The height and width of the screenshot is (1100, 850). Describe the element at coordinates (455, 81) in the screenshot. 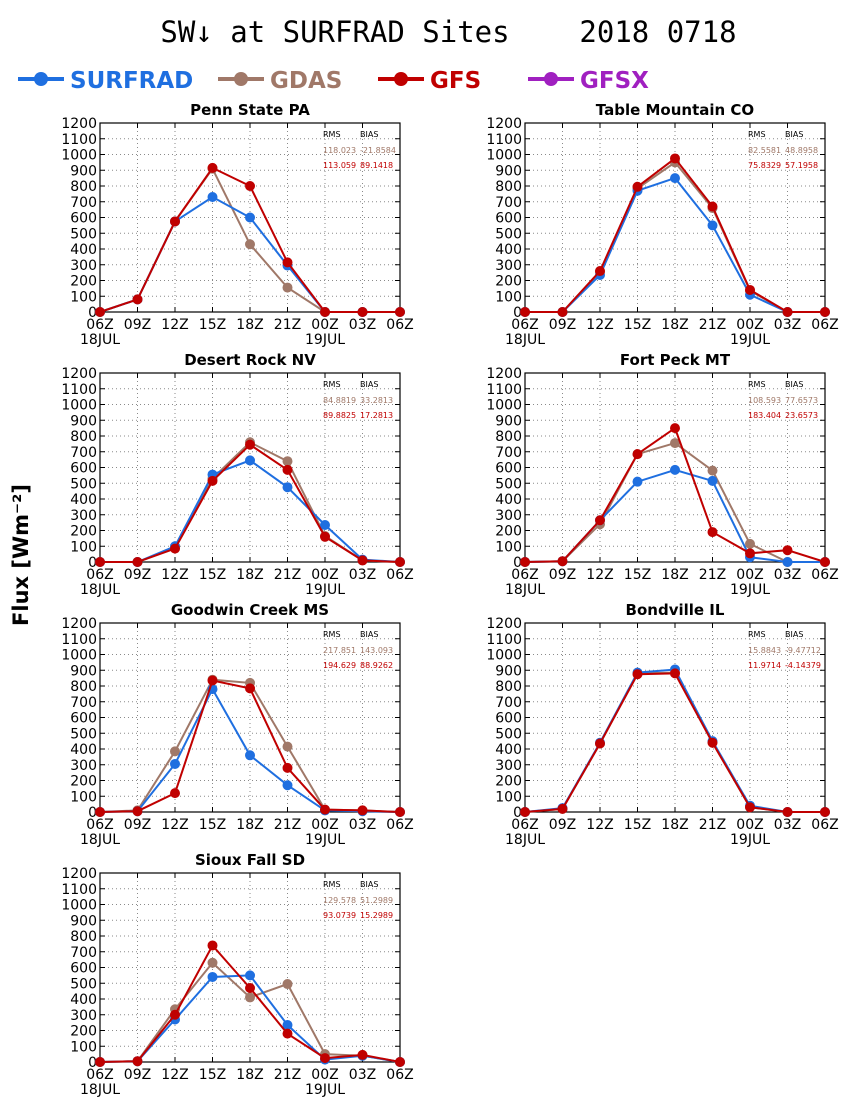

I see `legend-label-gfs: GFS` at that location.